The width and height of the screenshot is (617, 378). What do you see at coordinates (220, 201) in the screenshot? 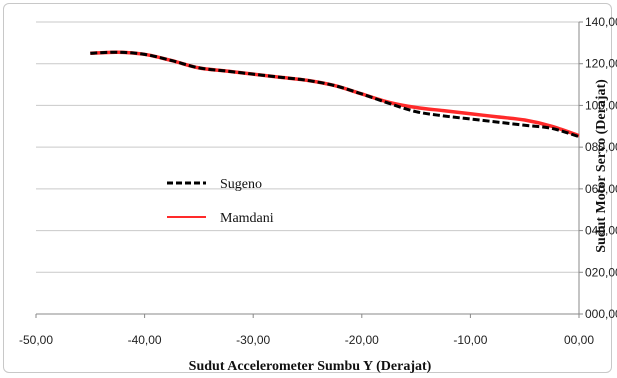
I see `legend: Sugeno Mamdani` at bounding box center [220, 201].